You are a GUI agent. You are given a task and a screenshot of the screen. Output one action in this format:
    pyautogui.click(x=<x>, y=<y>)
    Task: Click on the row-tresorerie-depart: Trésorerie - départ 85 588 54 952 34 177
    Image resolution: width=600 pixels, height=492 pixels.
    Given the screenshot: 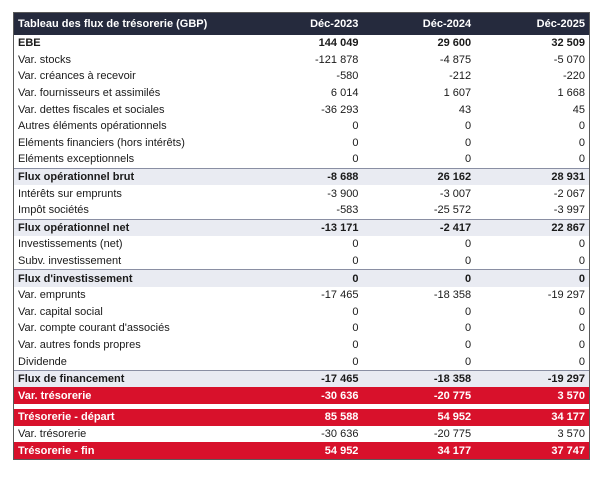 What is the action you would take?
    pyautogui.click(x=301, y=417)
    